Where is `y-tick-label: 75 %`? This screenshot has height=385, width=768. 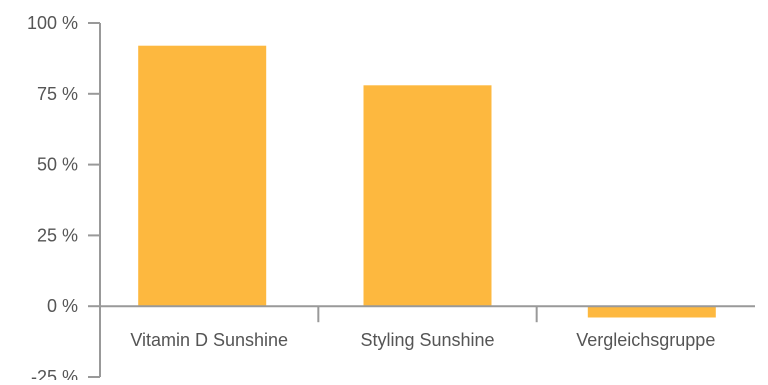
y-tick-label: 75 % is located at coordinates (57, 94).